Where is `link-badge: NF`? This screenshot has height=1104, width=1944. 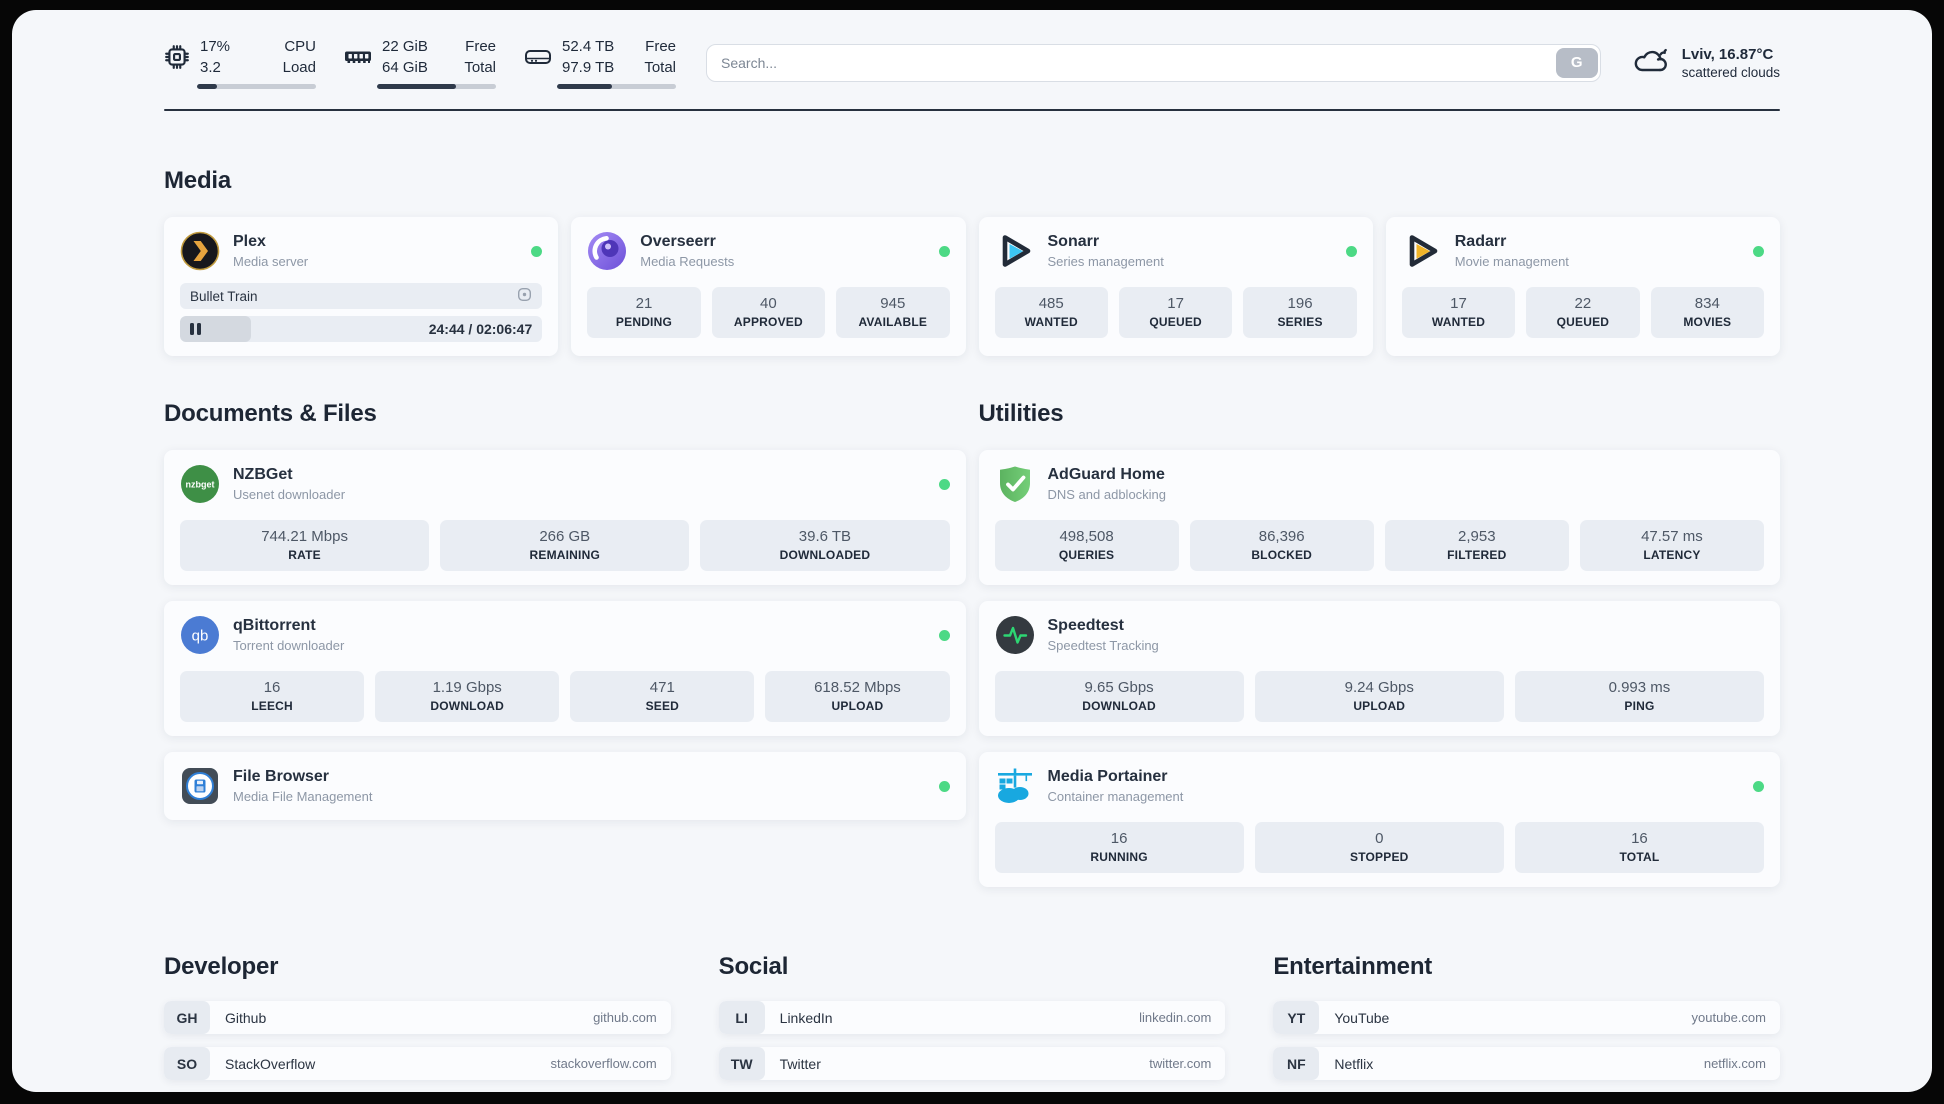 link-badge: NF is located at coordinates (1296, 1063).